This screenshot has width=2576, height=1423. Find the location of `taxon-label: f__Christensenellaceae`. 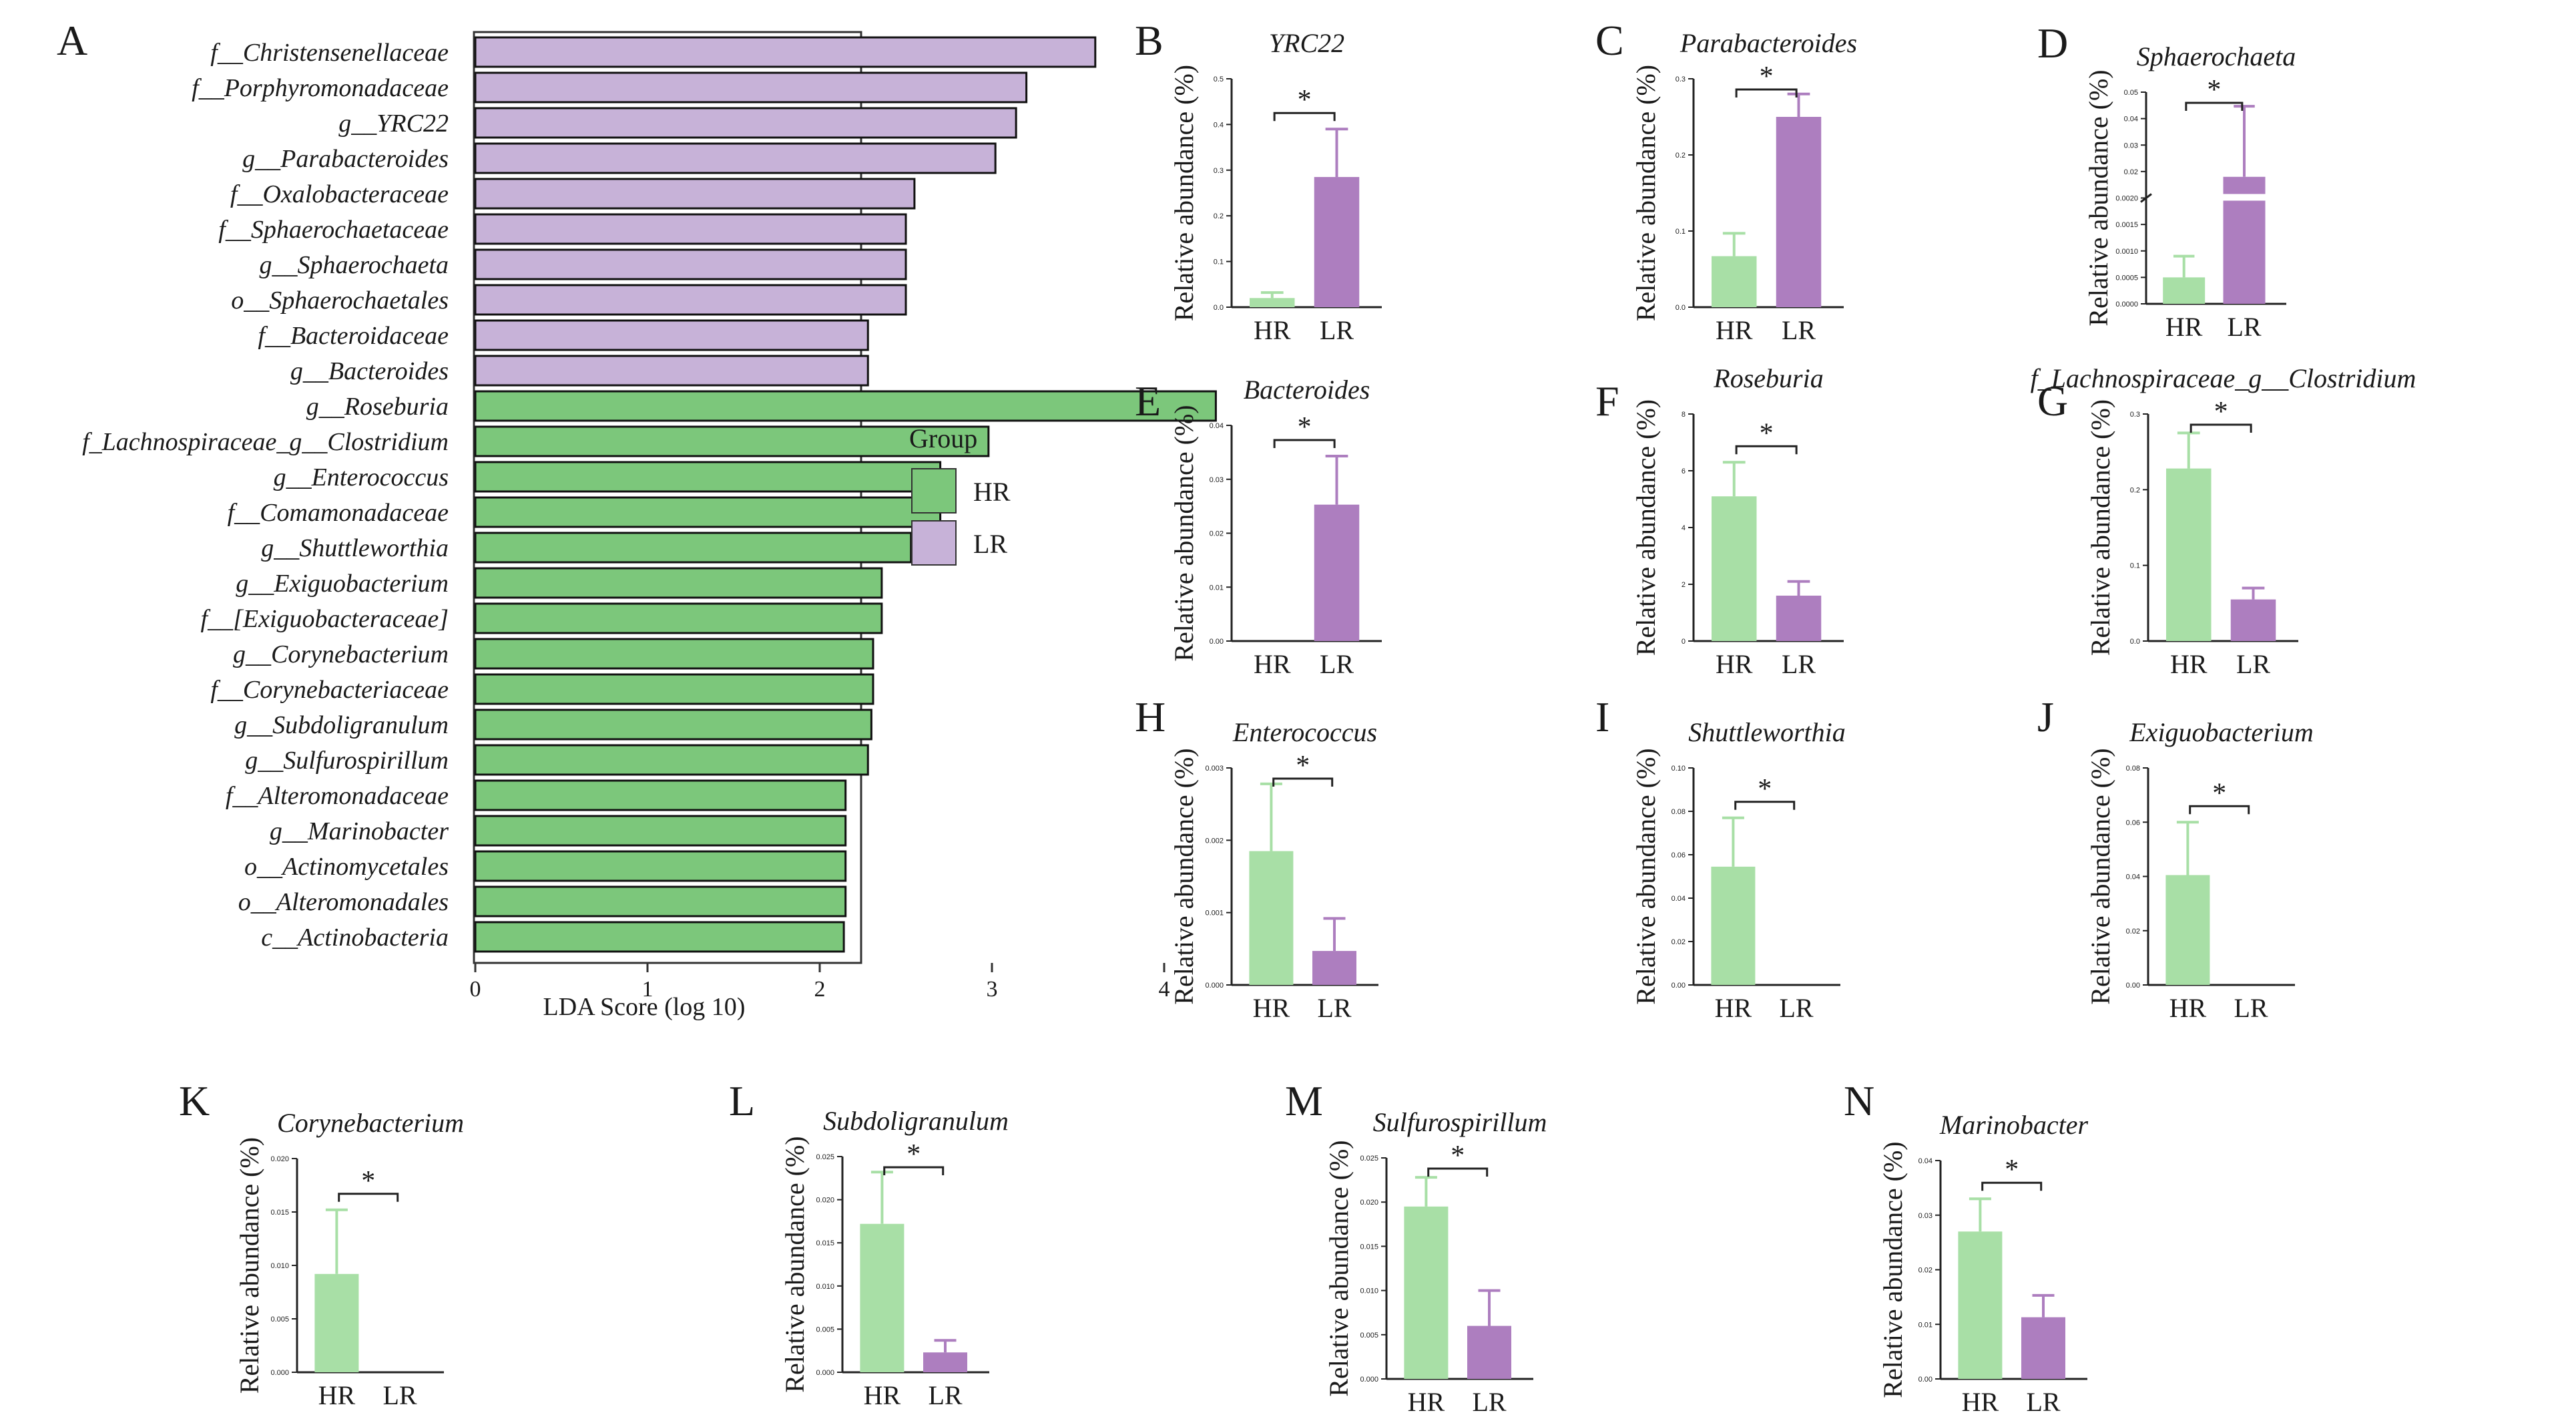

taxon-label: f__Christensenellaceae is located at coordinates (329, 53).